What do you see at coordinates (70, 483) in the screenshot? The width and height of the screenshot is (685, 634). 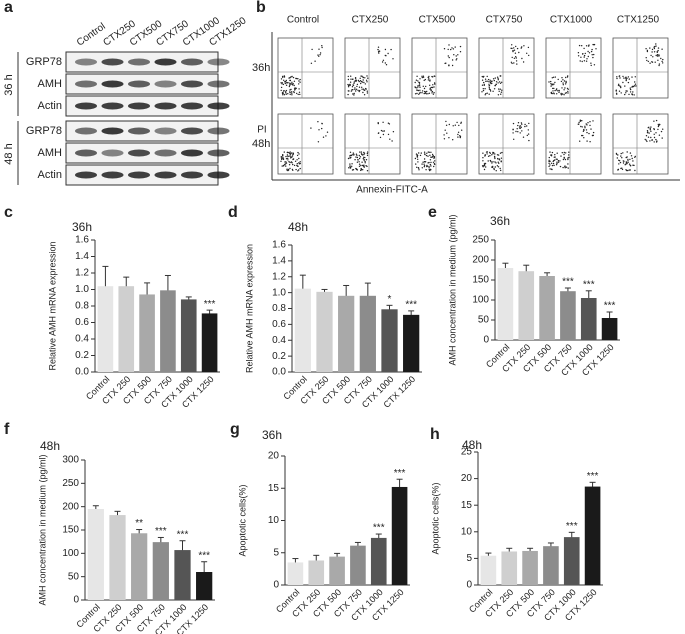 I see `y-tick-label: 250` at bounding box center [70, 483].